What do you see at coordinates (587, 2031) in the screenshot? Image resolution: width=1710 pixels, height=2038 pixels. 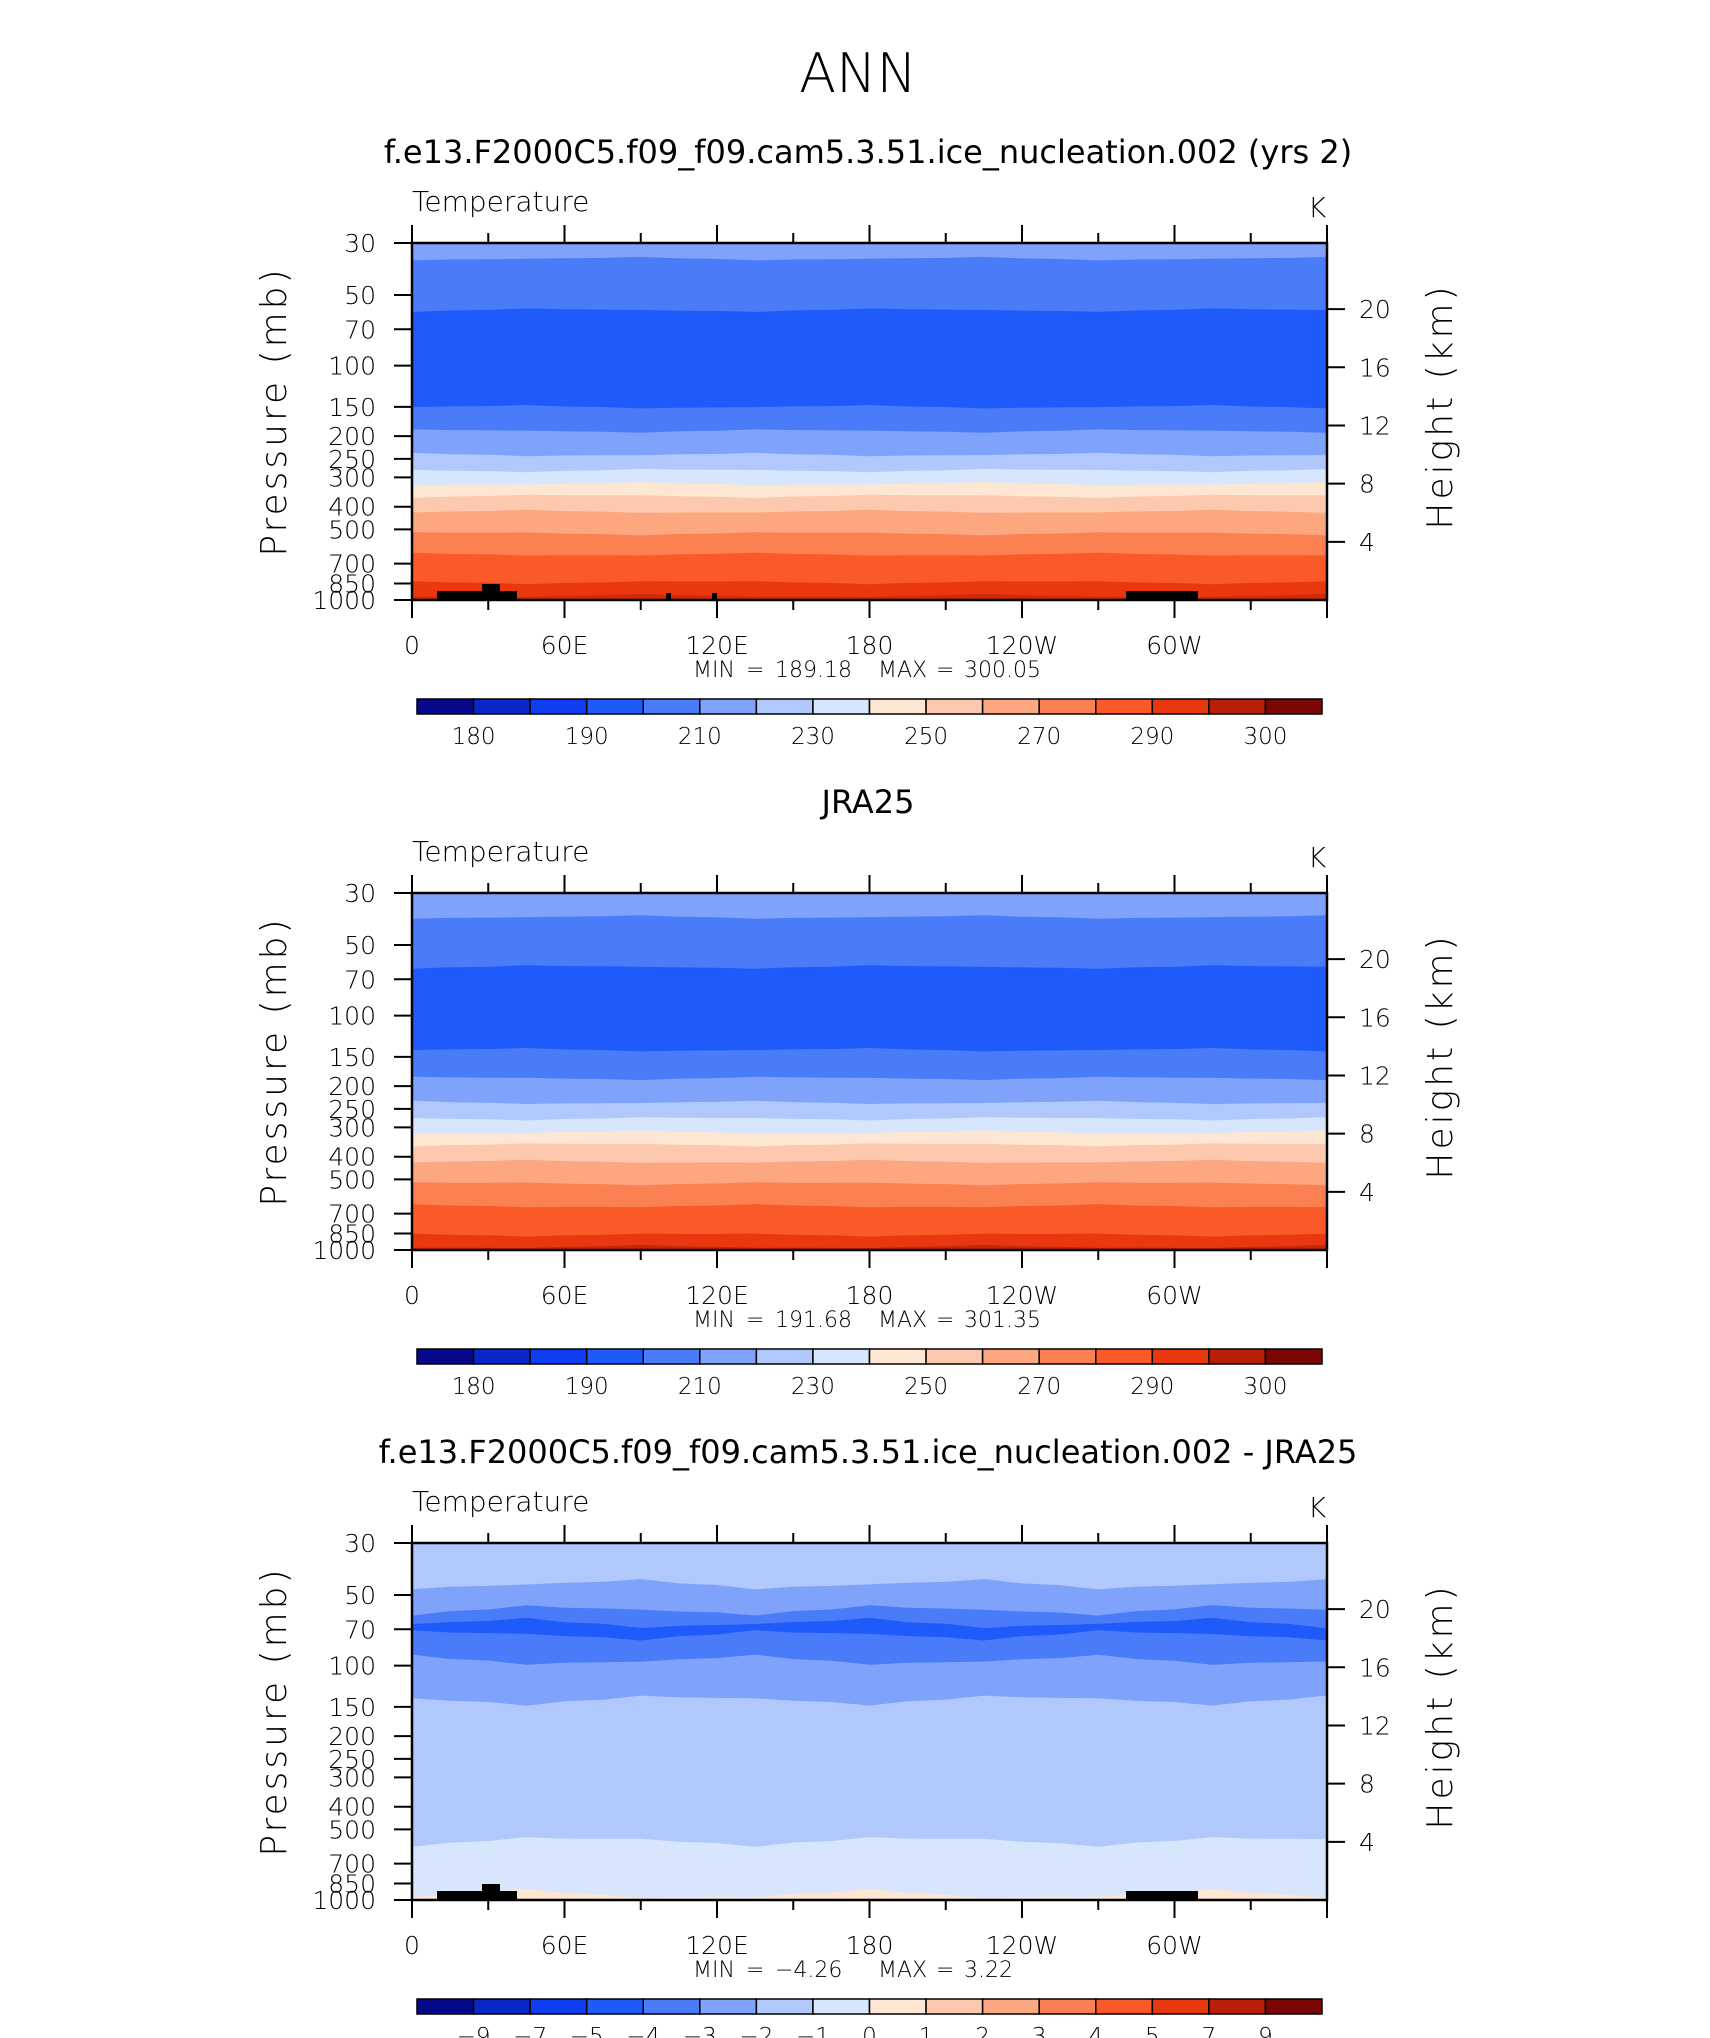 I see `colorbar-label: −5` at bounding box center [587, 2031].